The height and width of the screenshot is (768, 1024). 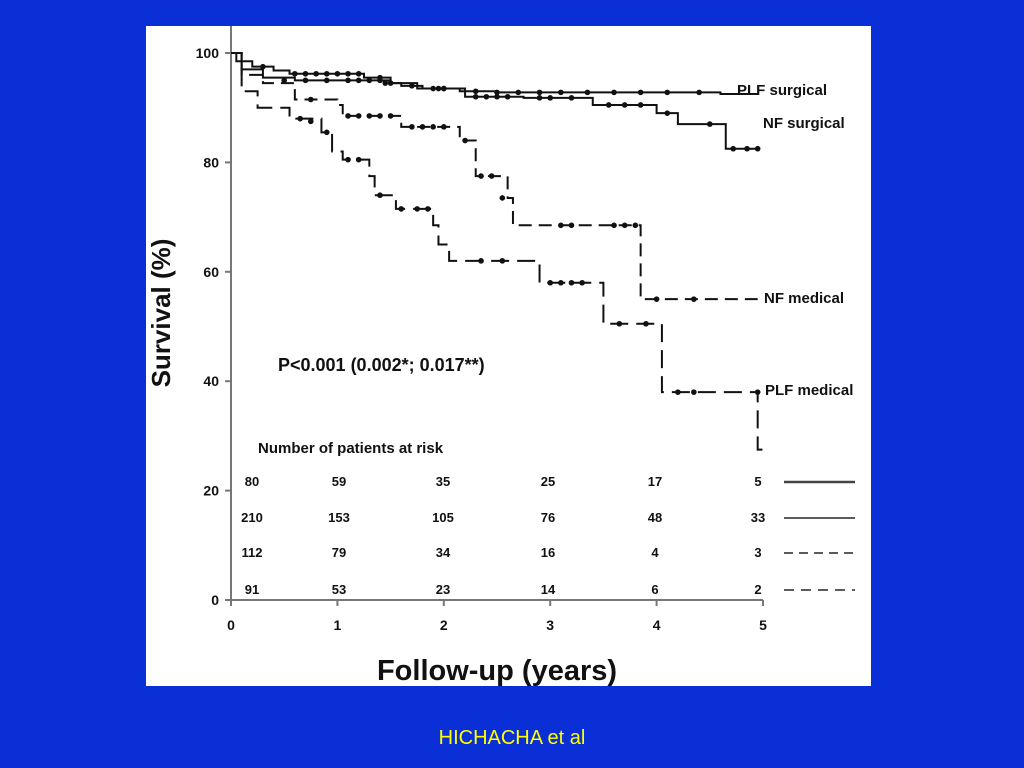 What do you see at coordinates (339, 481) in the screenshot?
I see `risk-table-cell: 59` at bounding box center [339, 481].